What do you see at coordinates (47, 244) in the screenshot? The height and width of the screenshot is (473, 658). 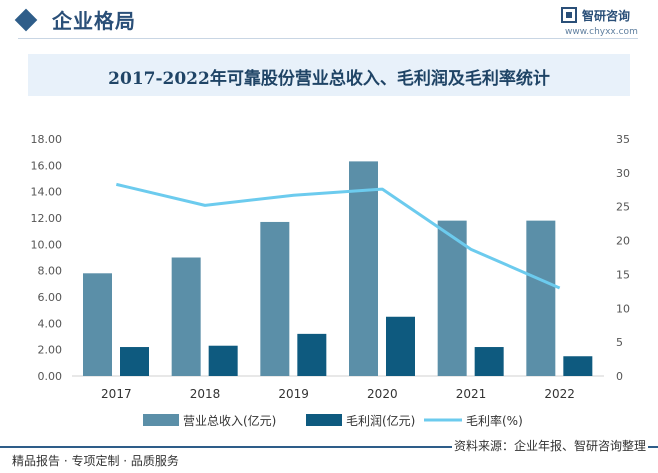 I see `y-left-tick-label: 10.00` at bounding box center [47, 244].